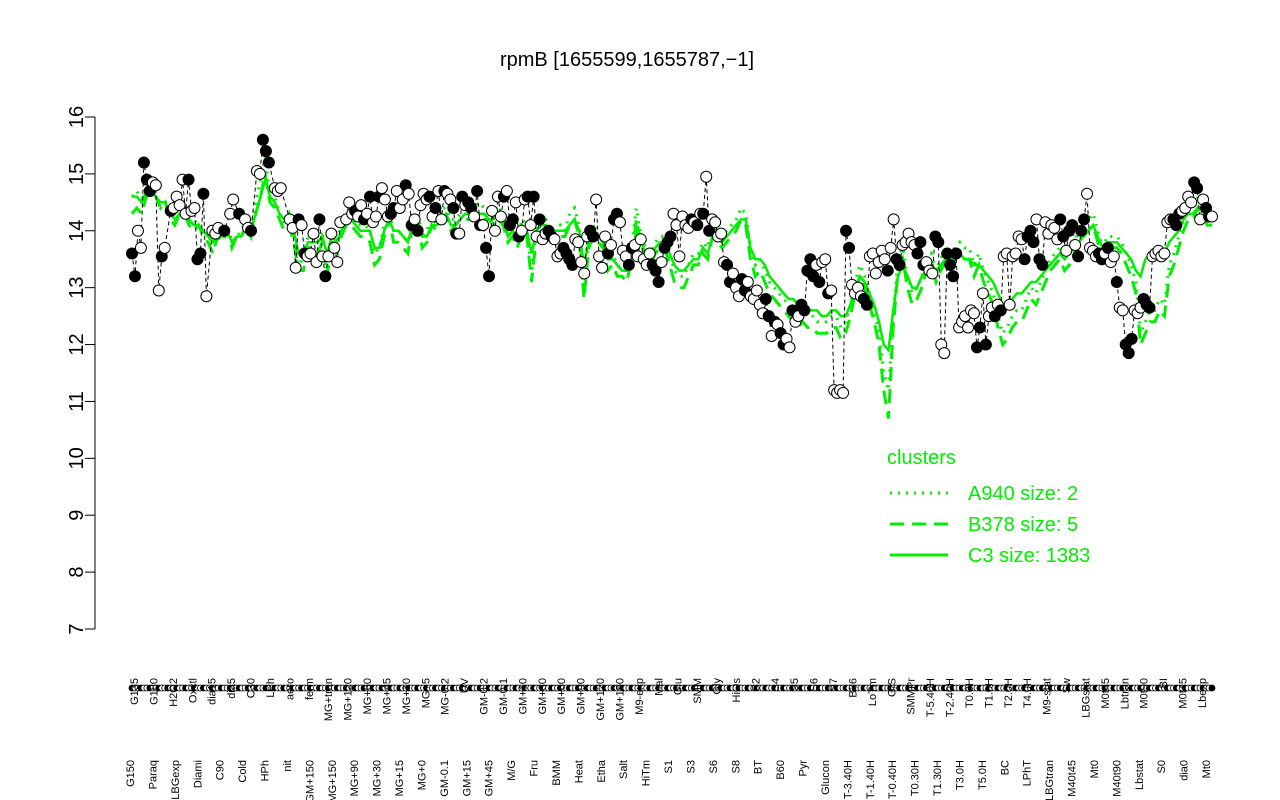 This screenshot has width=1280, height=800. What do you see at coordinates (718, 686) in the screenshot?
I see `x-tick-label: Gly` at bounding box center [718, 686].